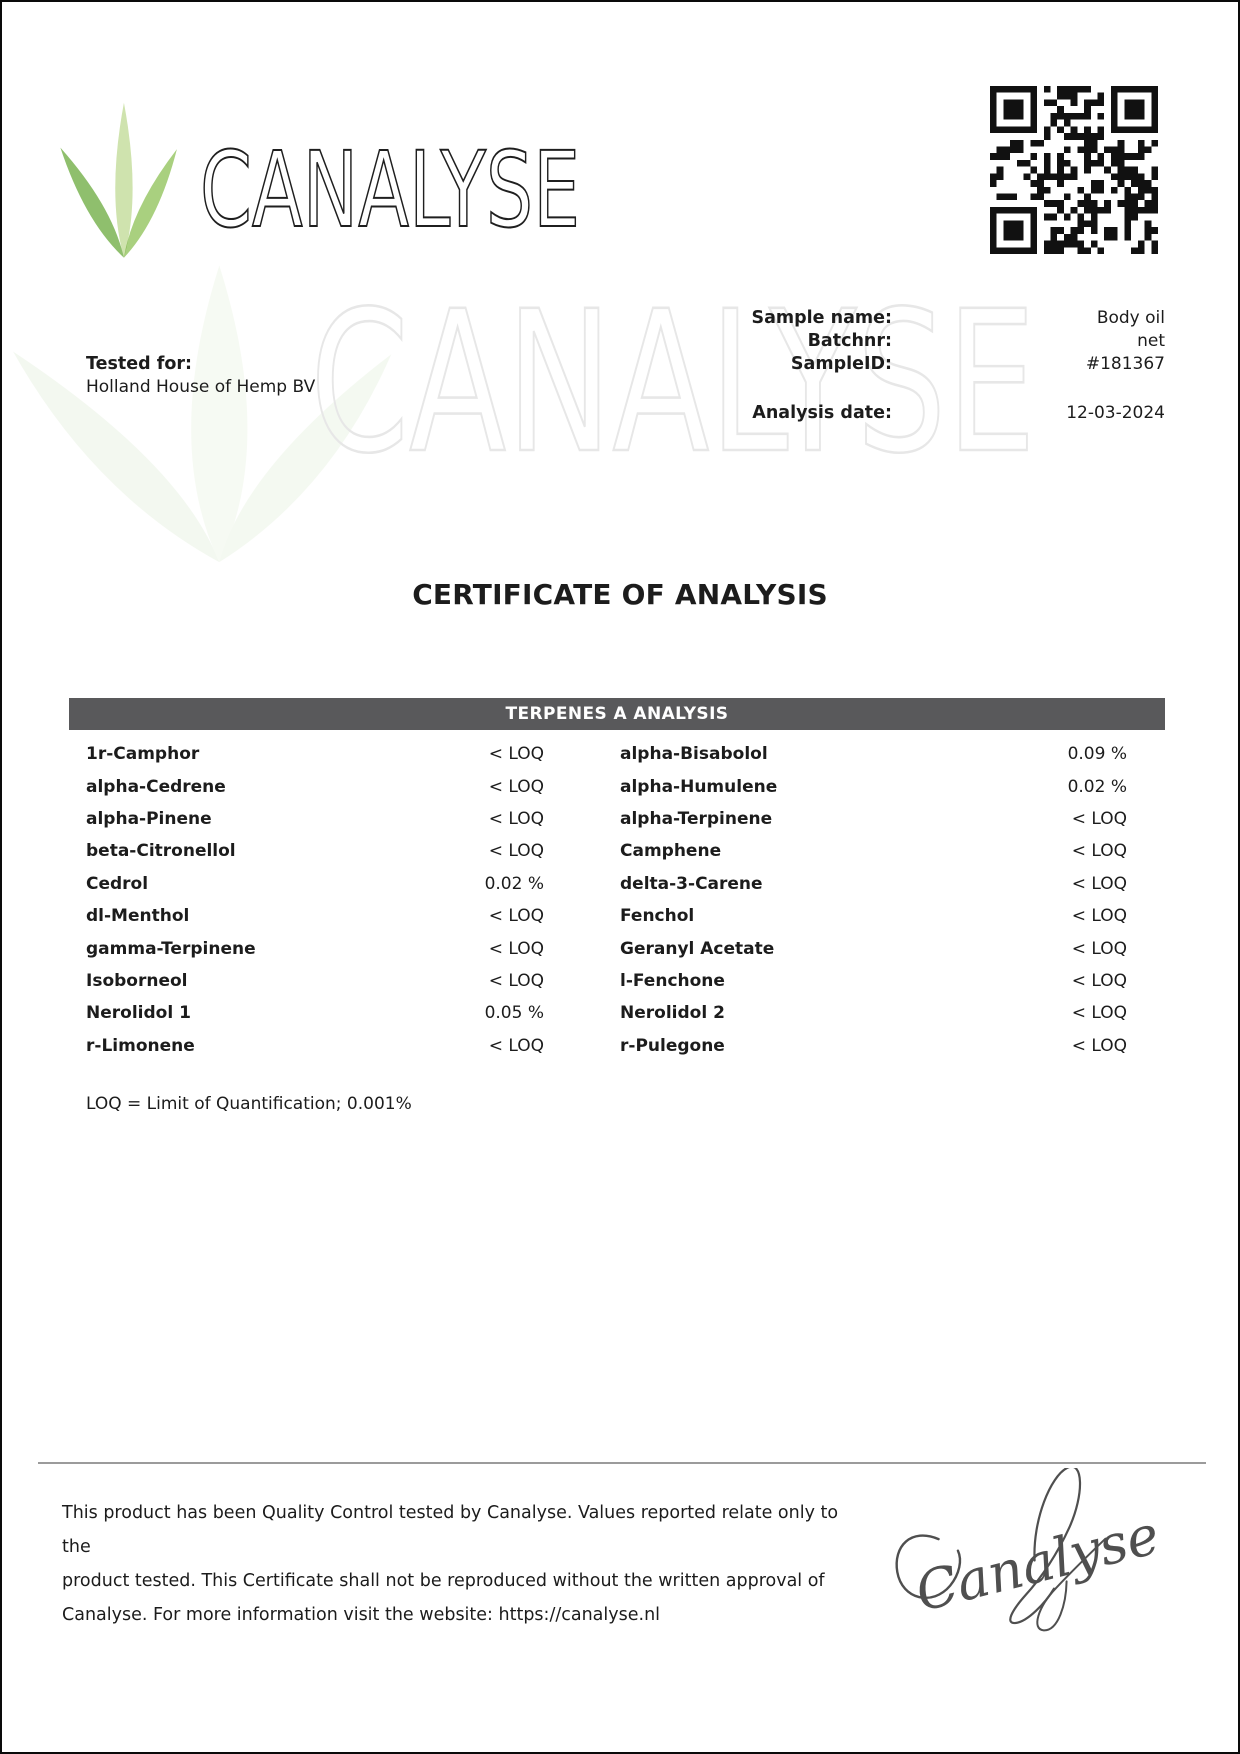 This screenshot has width=1240, height=1754. Describe the element at coordinates (822, 413) in the screenshot. I see `analysis-date-label: Analysis date:` at that location.